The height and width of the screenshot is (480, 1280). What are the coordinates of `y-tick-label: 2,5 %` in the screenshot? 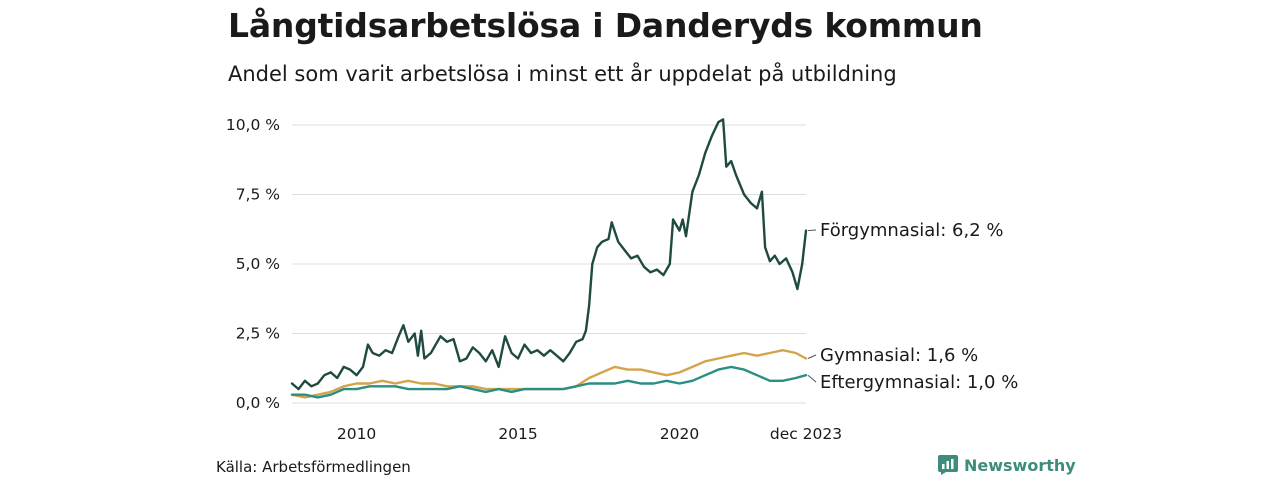 It's located at (258, 334).